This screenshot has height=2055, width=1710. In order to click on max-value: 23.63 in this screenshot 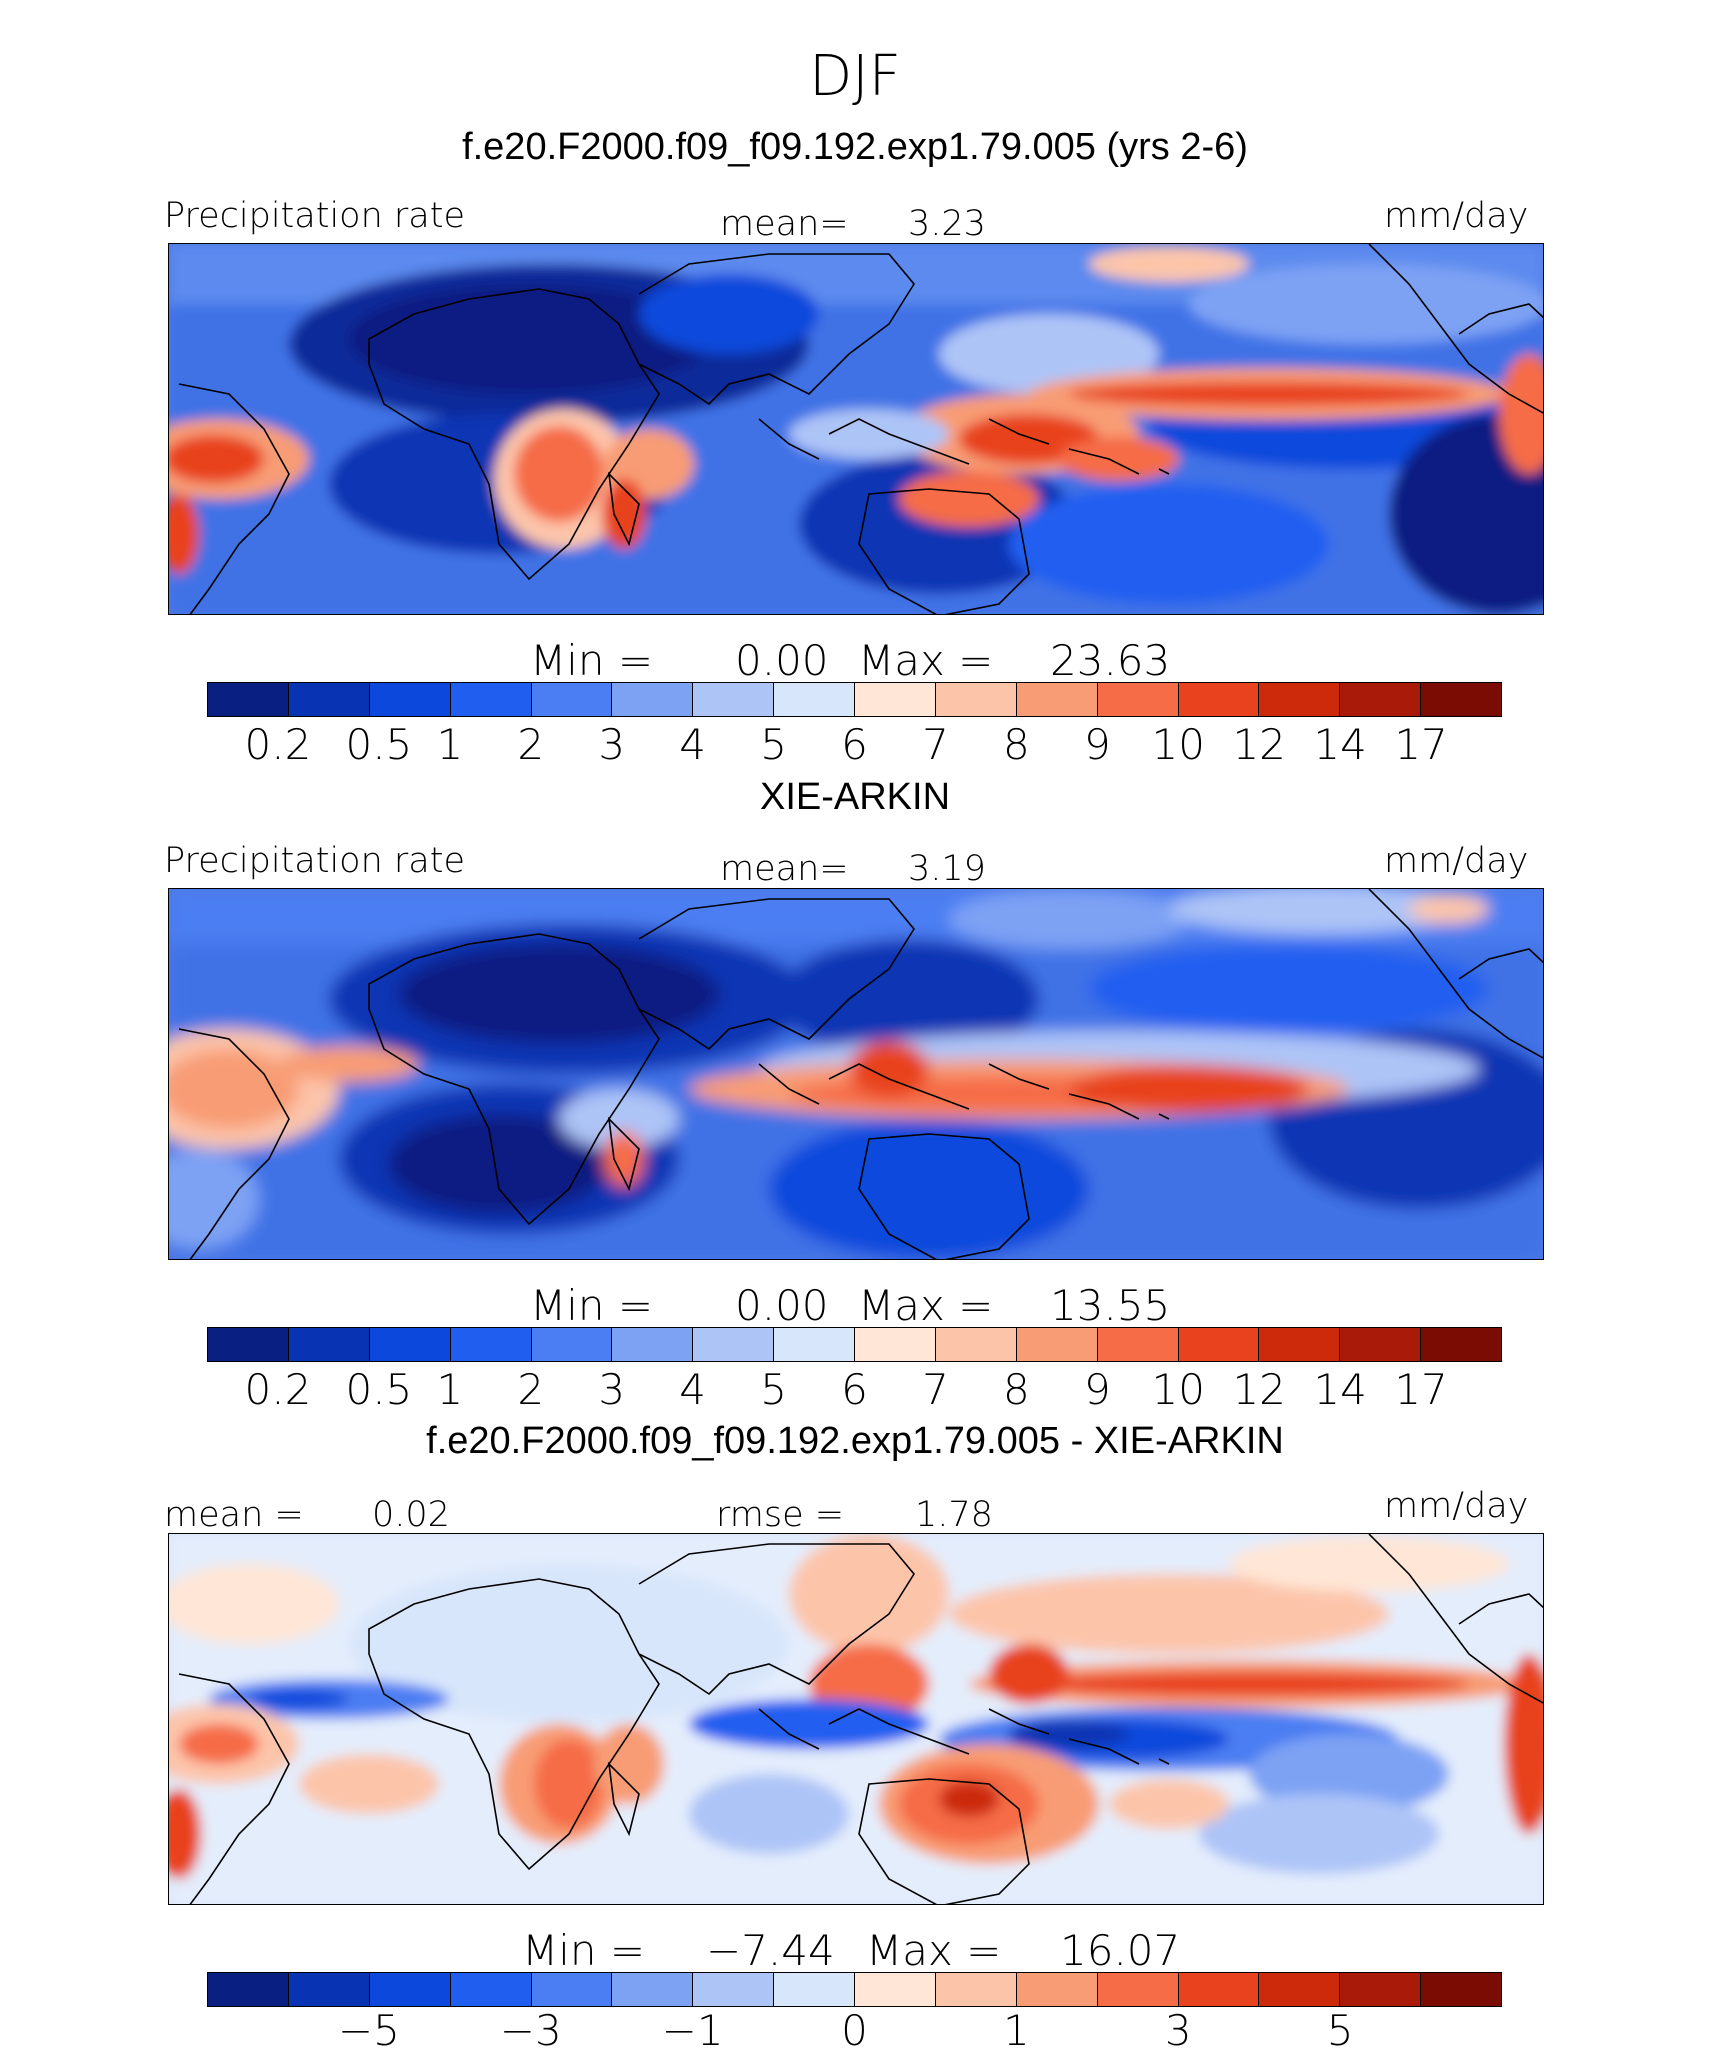, I will do `click(1110, 660)`.